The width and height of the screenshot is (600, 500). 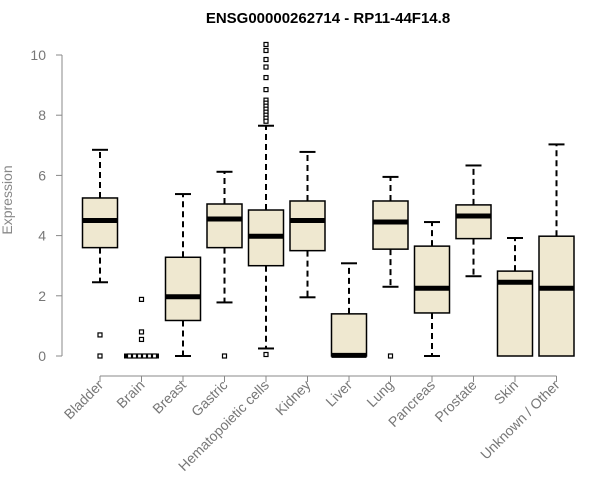 What do you see at coordinates (42, 296) in the screenshot?
I see `y-tick-label: 2` at bounding box center [42, 296].